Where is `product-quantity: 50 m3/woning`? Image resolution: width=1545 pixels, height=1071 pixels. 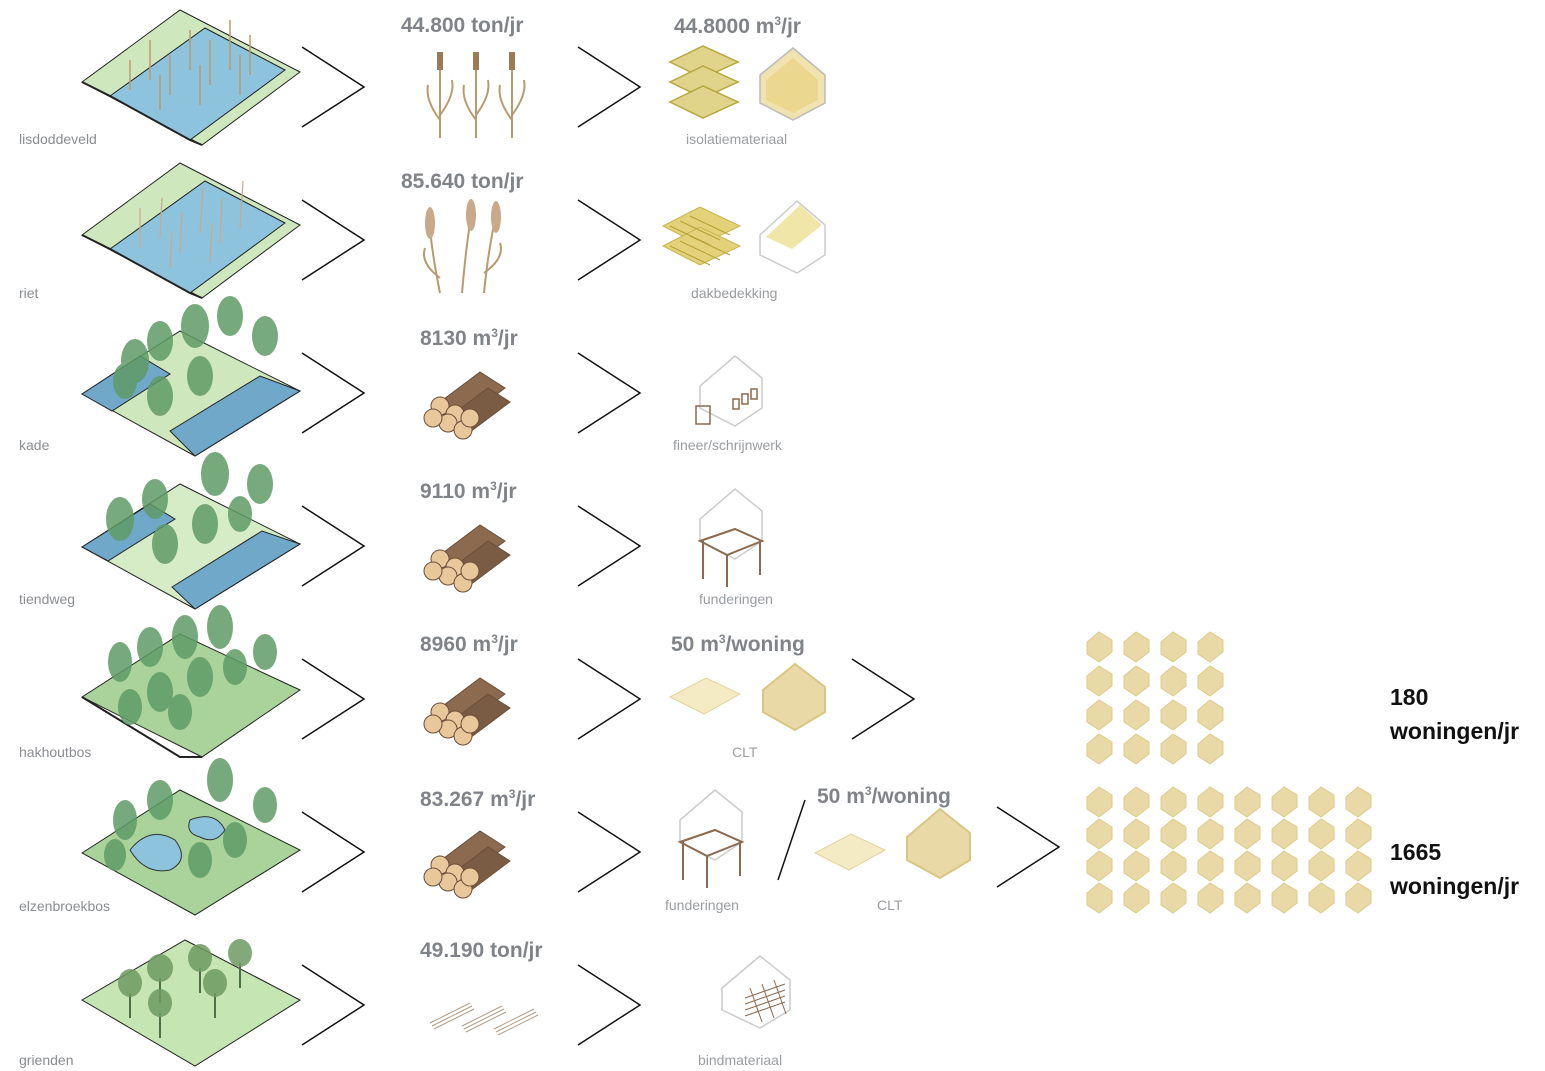 product-quantity: 50 m3/woning is located at coordinates (738, 644).